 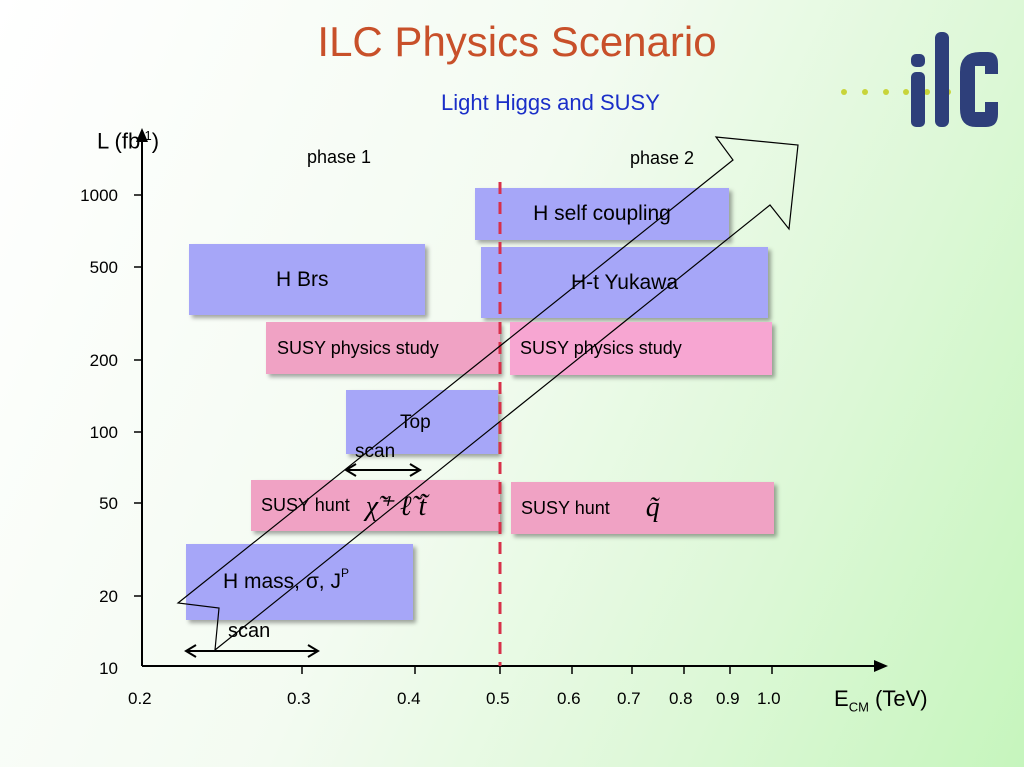 I want to click on slide-title: ILC Physics Scenario, so click(x=517, y=41).